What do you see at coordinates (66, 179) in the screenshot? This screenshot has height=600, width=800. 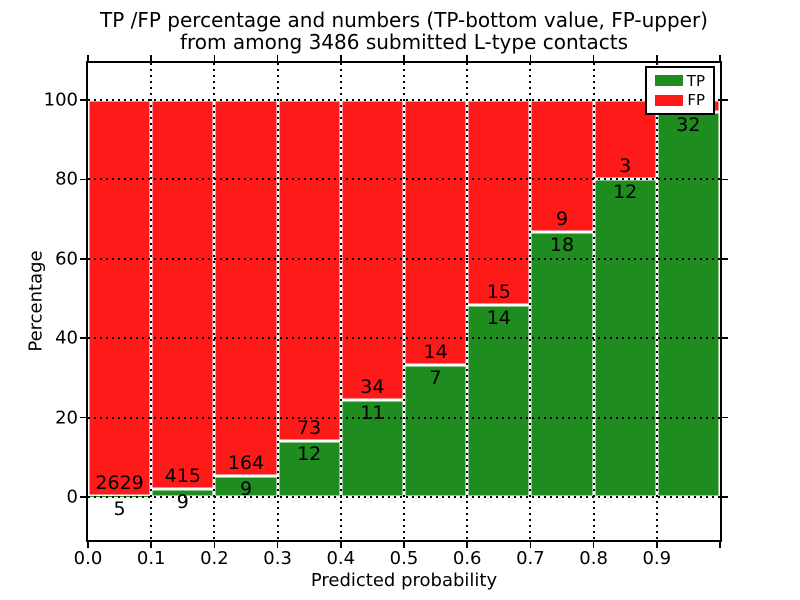 I see `y-tick-label: 80` at bounding box center [66, 179].